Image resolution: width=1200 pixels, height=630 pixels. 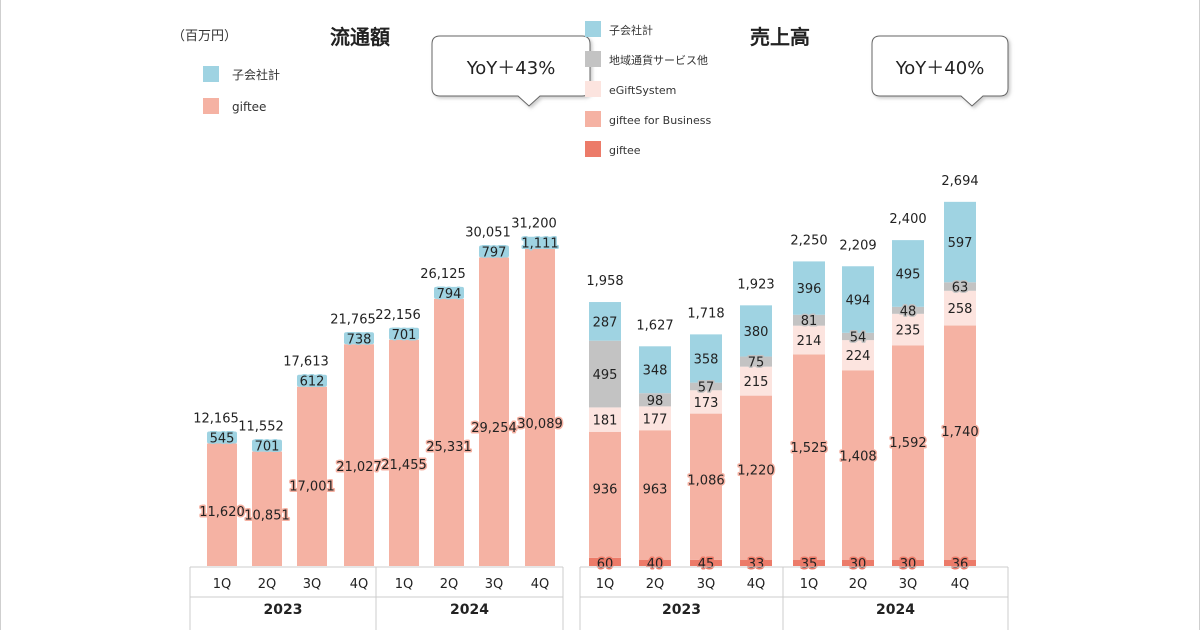 I want to click on revenue-total-label: 2,694, so click(x=959, y=181).